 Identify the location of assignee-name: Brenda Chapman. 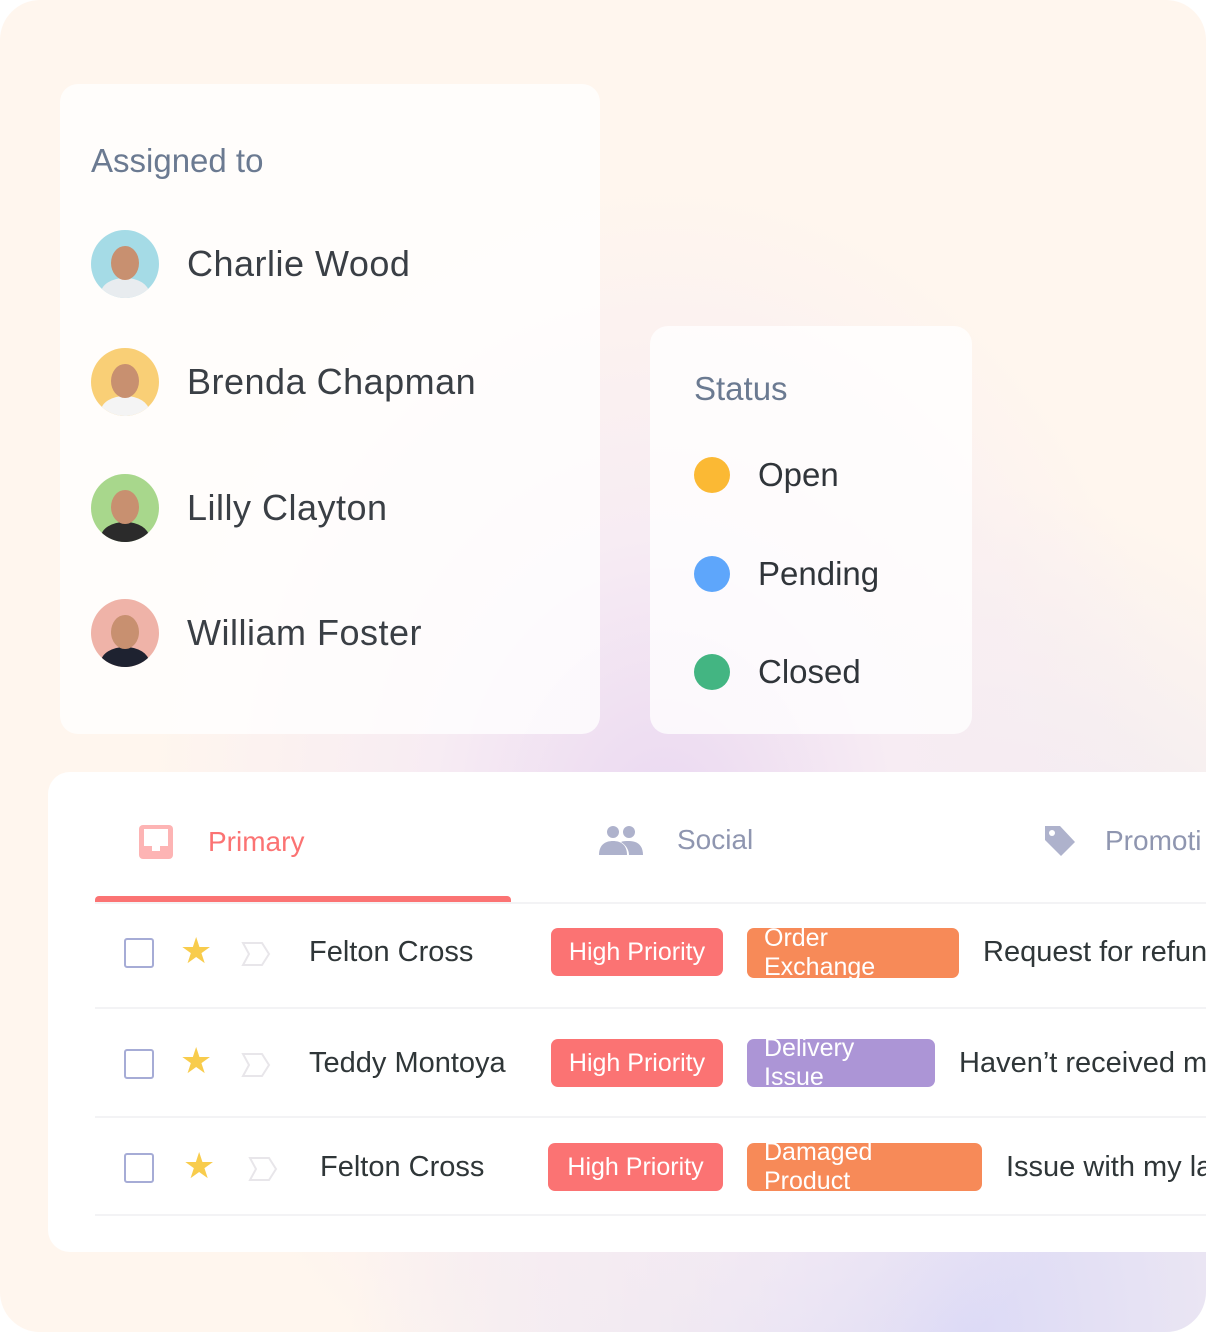
(332, 381).